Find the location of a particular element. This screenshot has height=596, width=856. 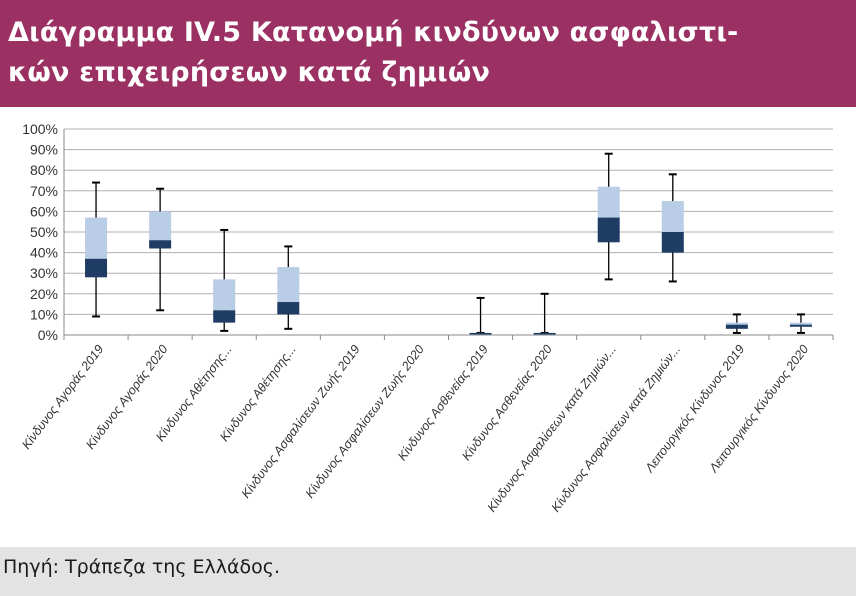

y-tick-label: 30% is located at coordinates (44, 273).